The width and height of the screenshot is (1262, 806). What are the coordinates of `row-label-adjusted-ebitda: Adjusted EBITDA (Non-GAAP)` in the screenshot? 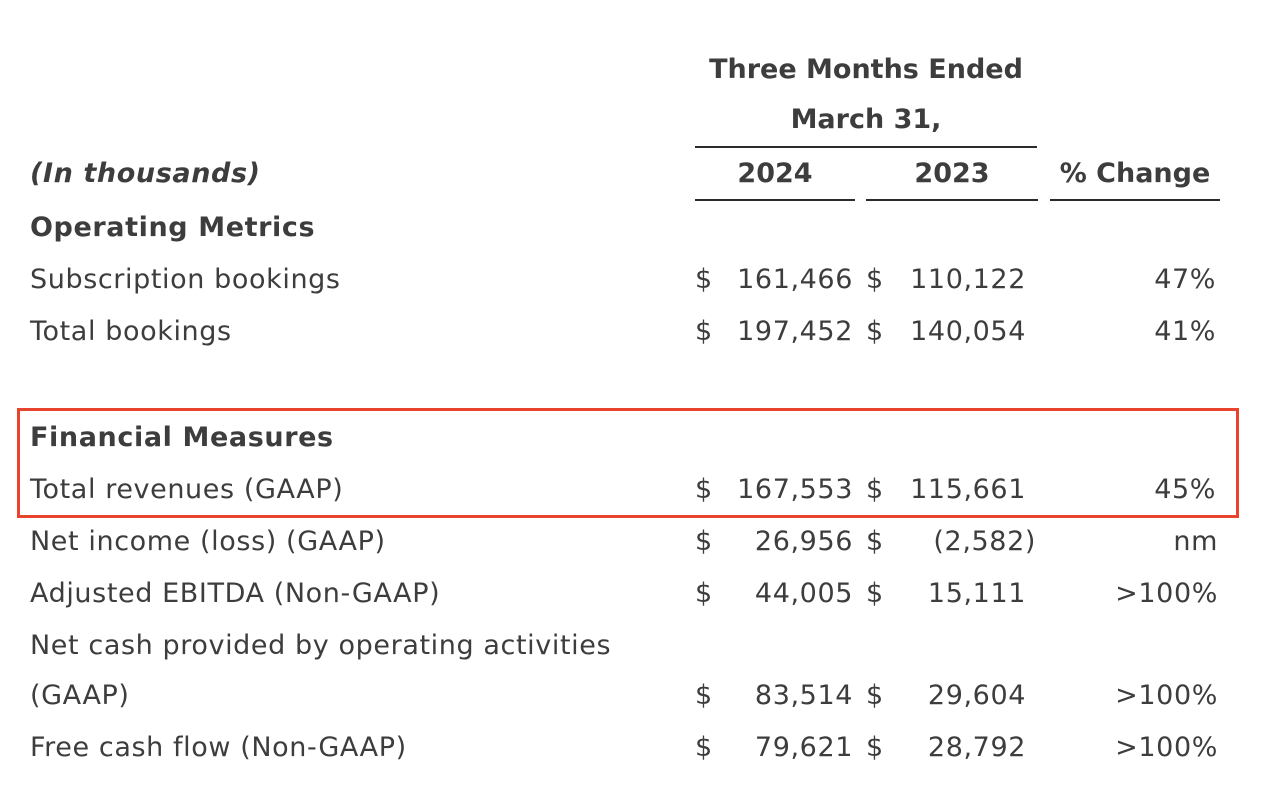 It's located at (235, 593).